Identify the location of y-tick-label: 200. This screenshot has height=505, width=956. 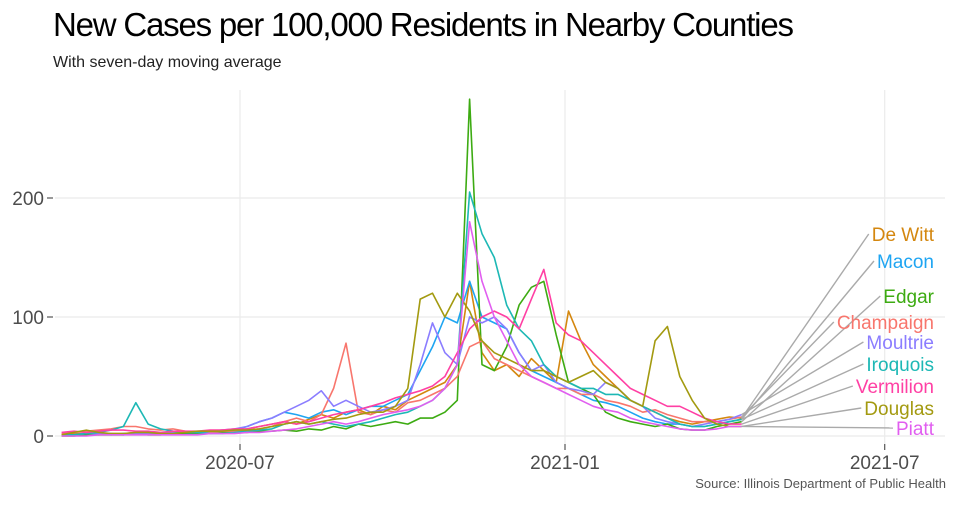
(28, 199).